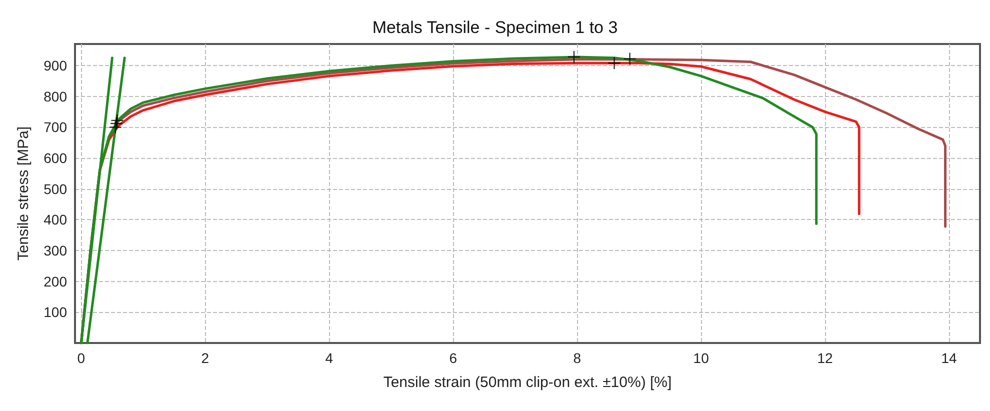 The height and width of the screenshot is (411, 990). What do you see at coordinates (56, 66) in the screenshot?
I see `y-tick-label: 900` at bounding box center [56, 66].